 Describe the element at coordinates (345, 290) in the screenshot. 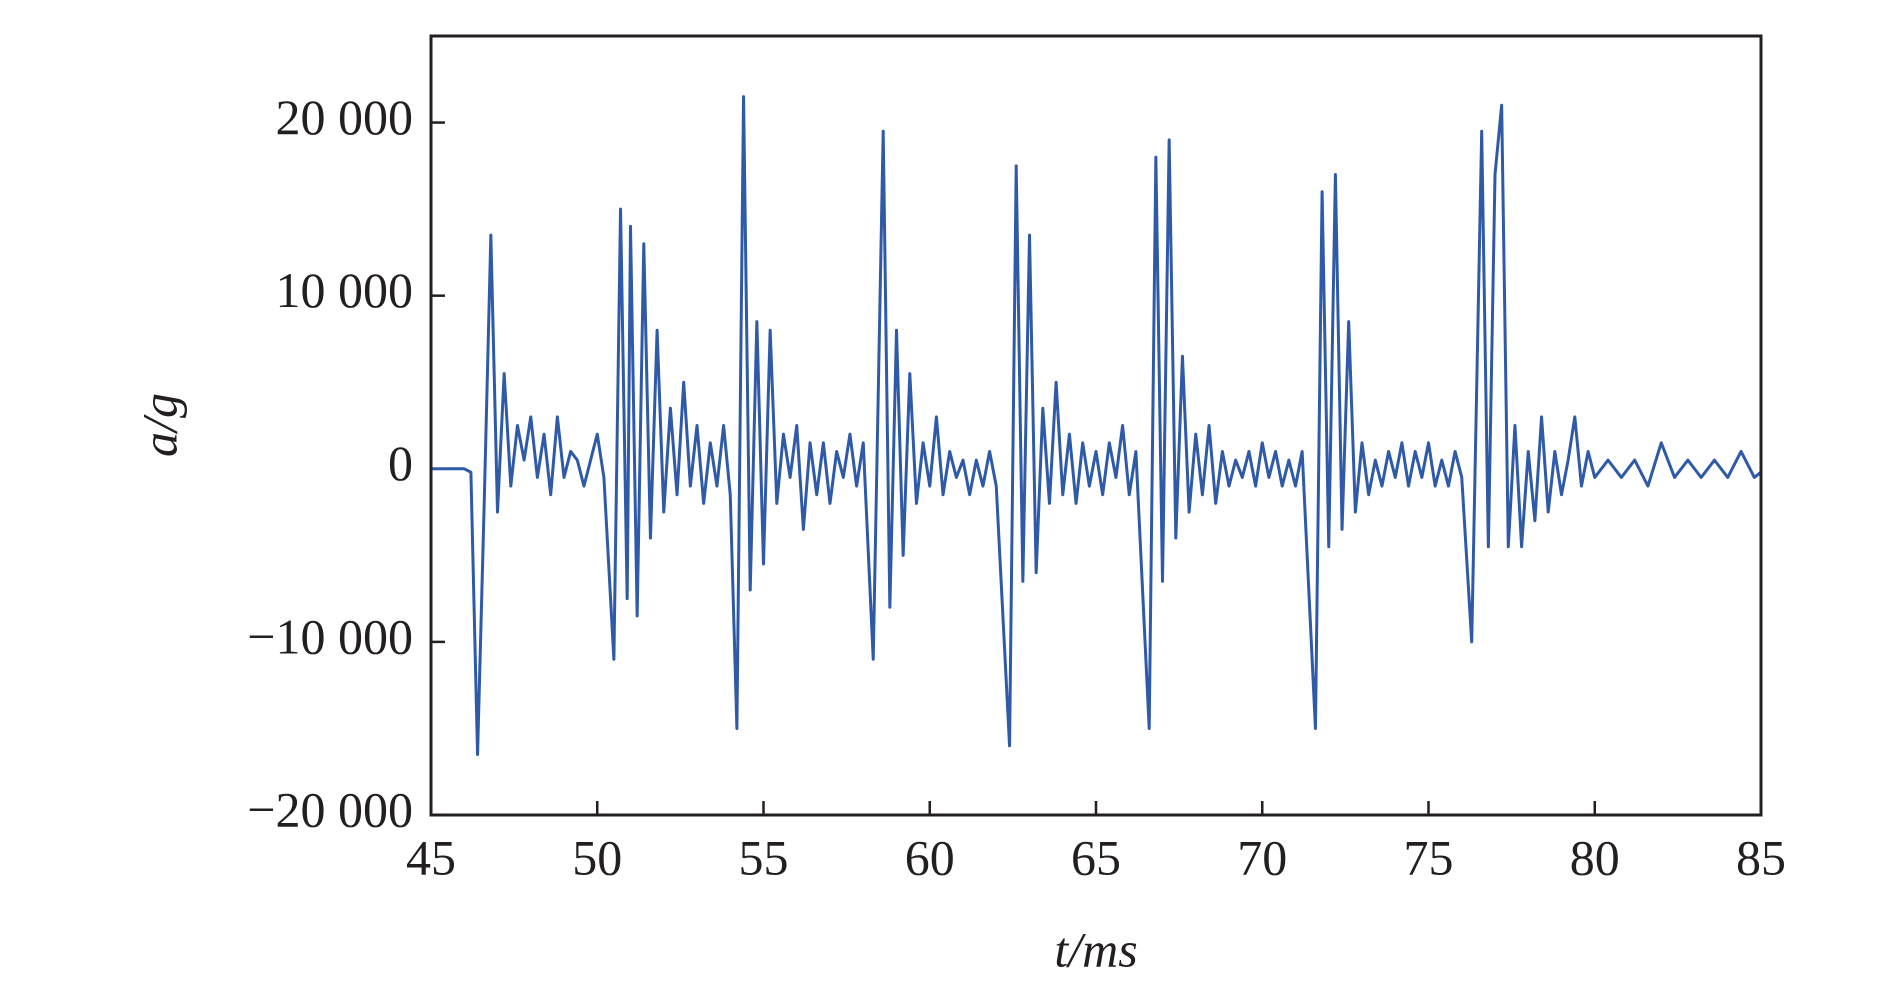

I see `y-tick-label: 10 000` at that location.